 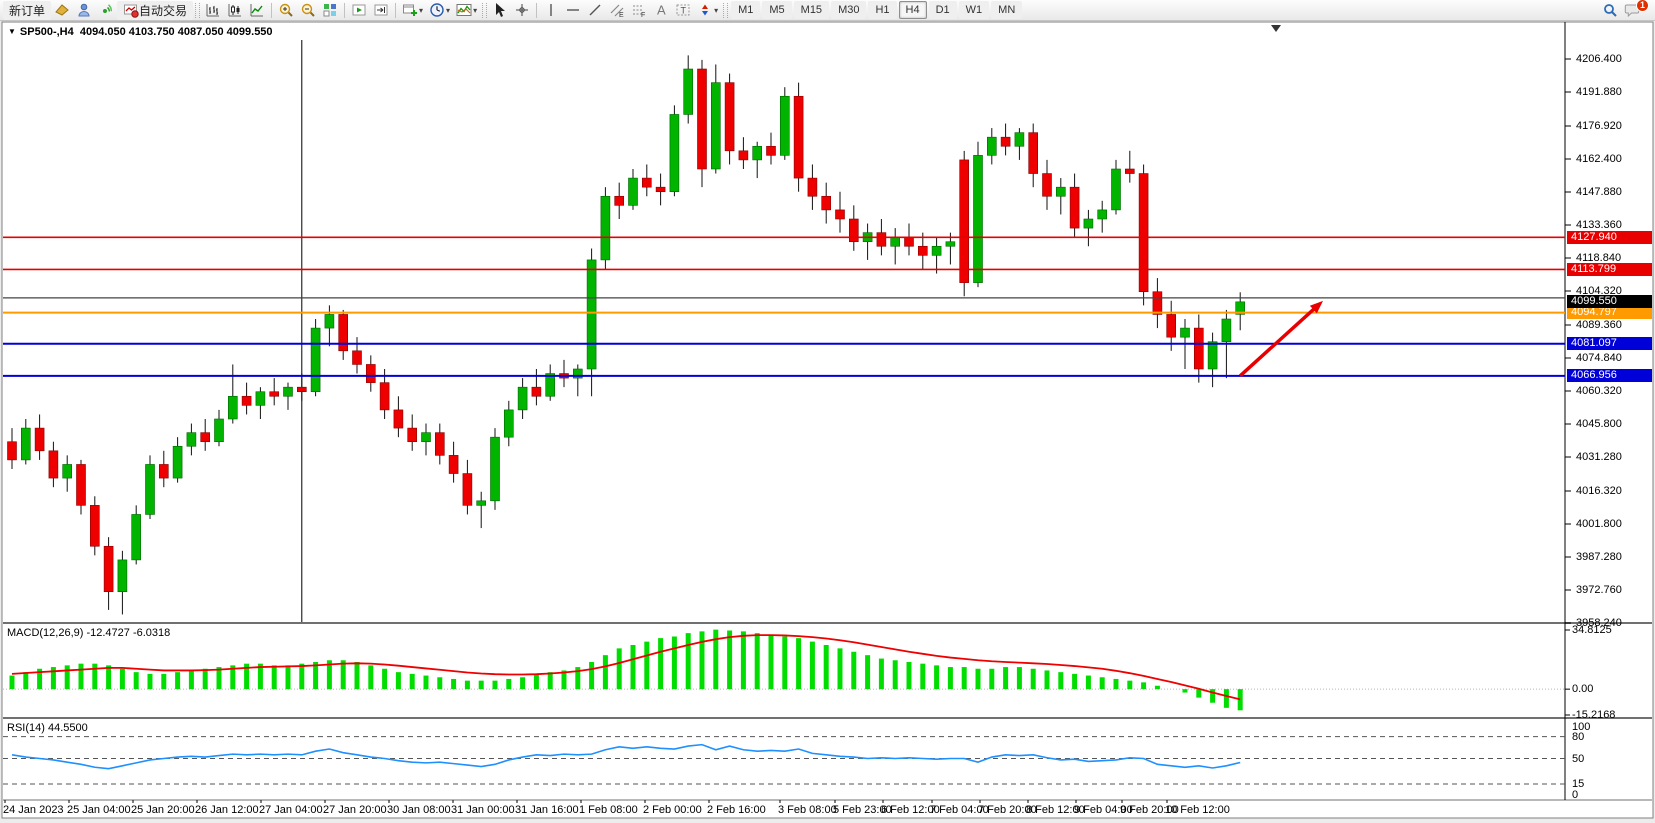 I want to click on toolbar-grip, so click(x=198, y=10).